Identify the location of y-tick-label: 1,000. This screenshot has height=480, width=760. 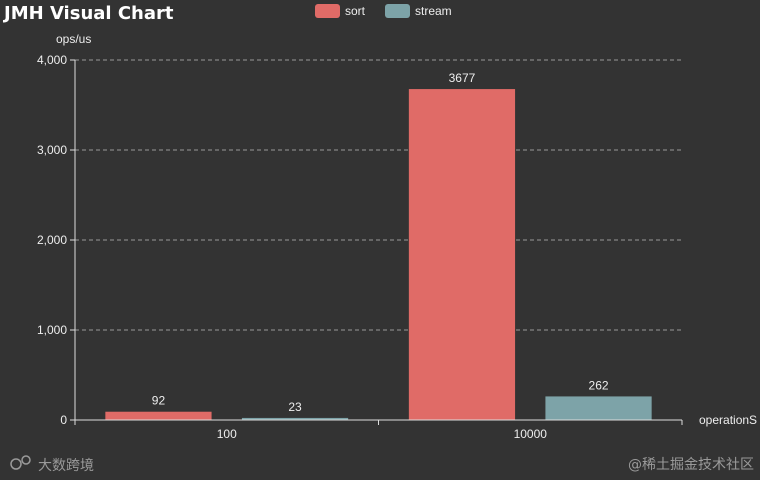
(52, 330).